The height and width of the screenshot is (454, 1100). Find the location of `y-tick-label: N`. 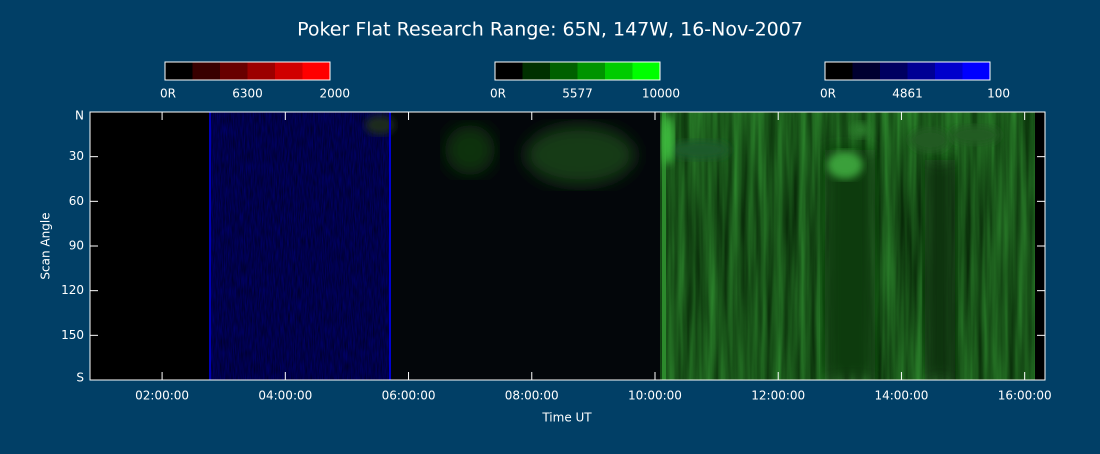

y-tick-label: N is located at coordinates (79, 116).